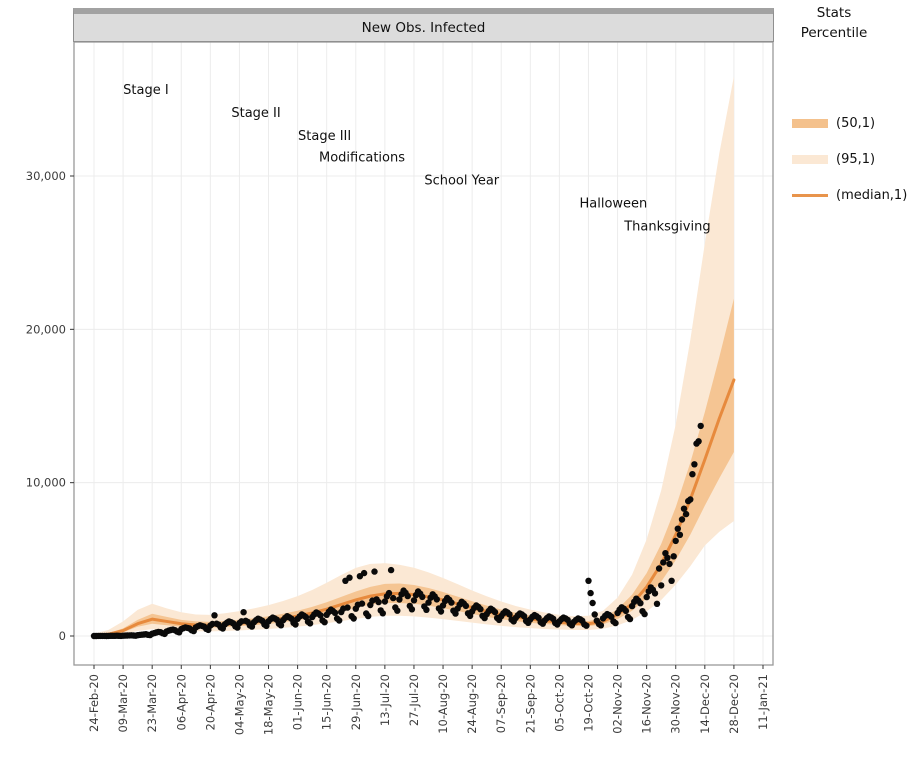 The height and width of the screenshot is (768, 912). What do you see at coordinates (810, 123) in the screenshot?
I see `band-50-swatch-icon` at bounding box center [810, 123].